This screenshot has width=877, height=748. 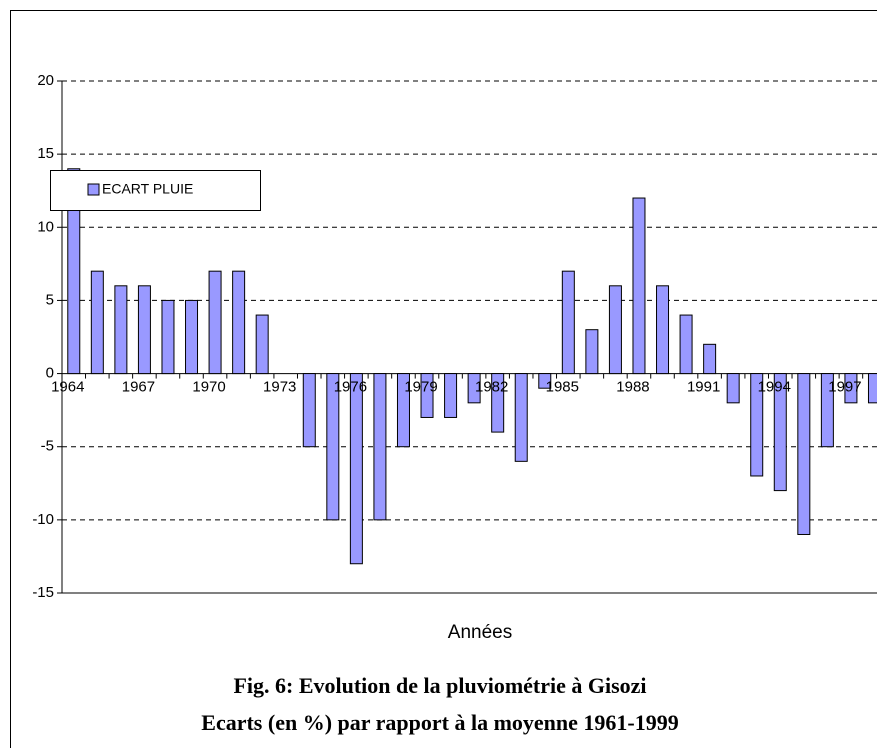 I want to click on x-tick-label: 1997, so click(x=844, y=387).